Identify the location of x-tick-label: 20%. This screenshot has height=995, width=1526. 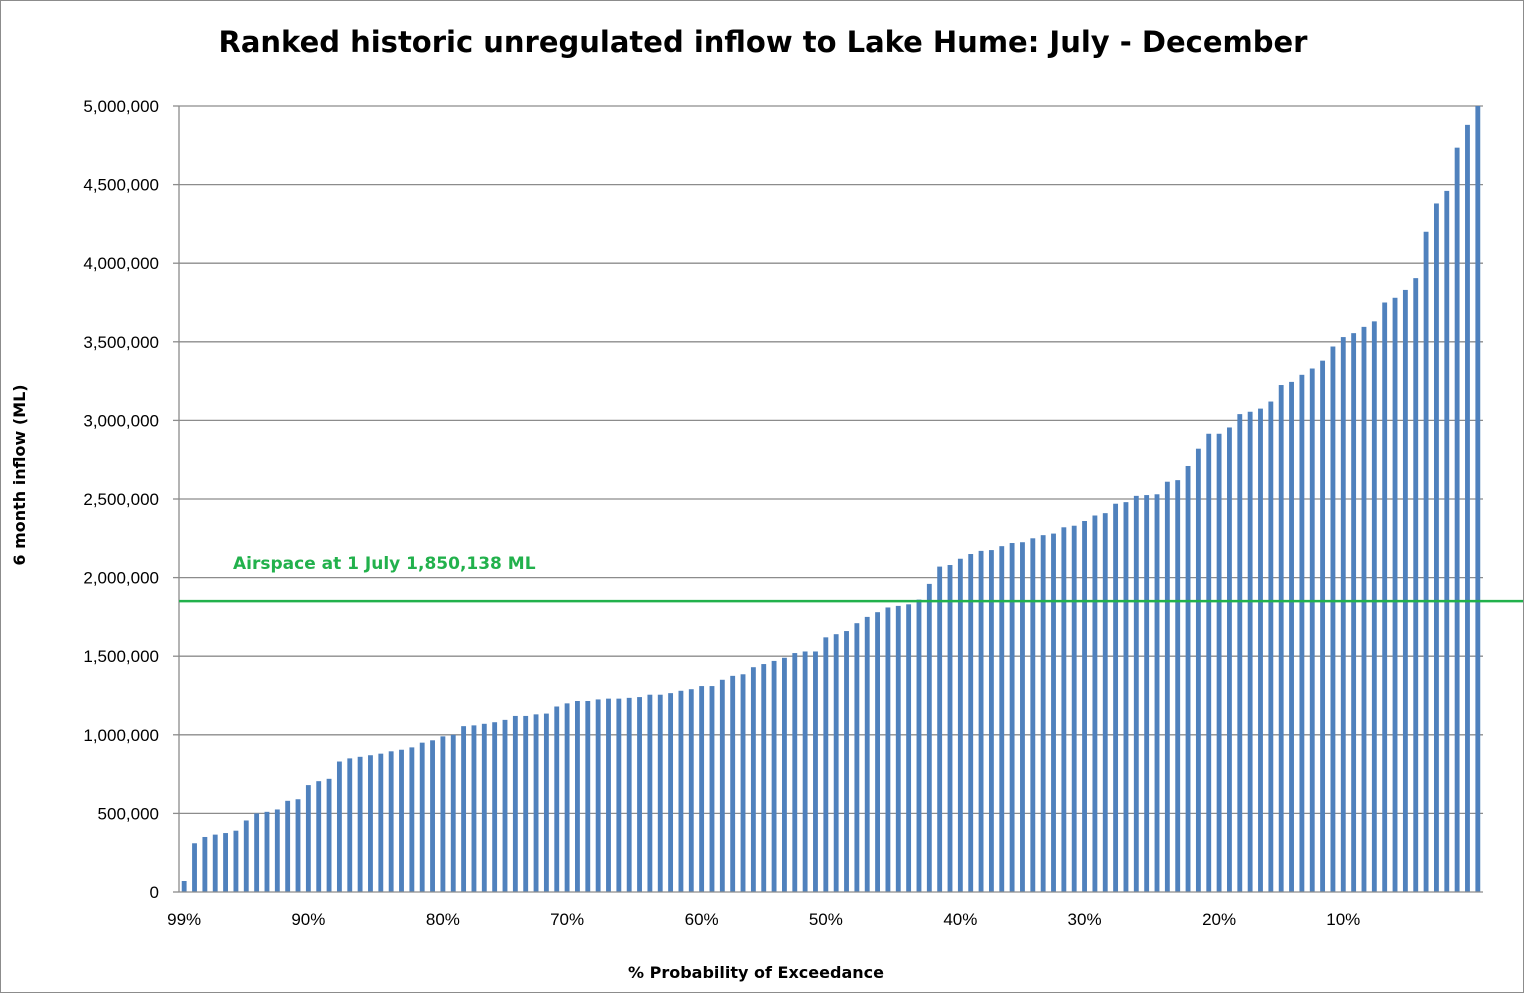
(1219, 919).